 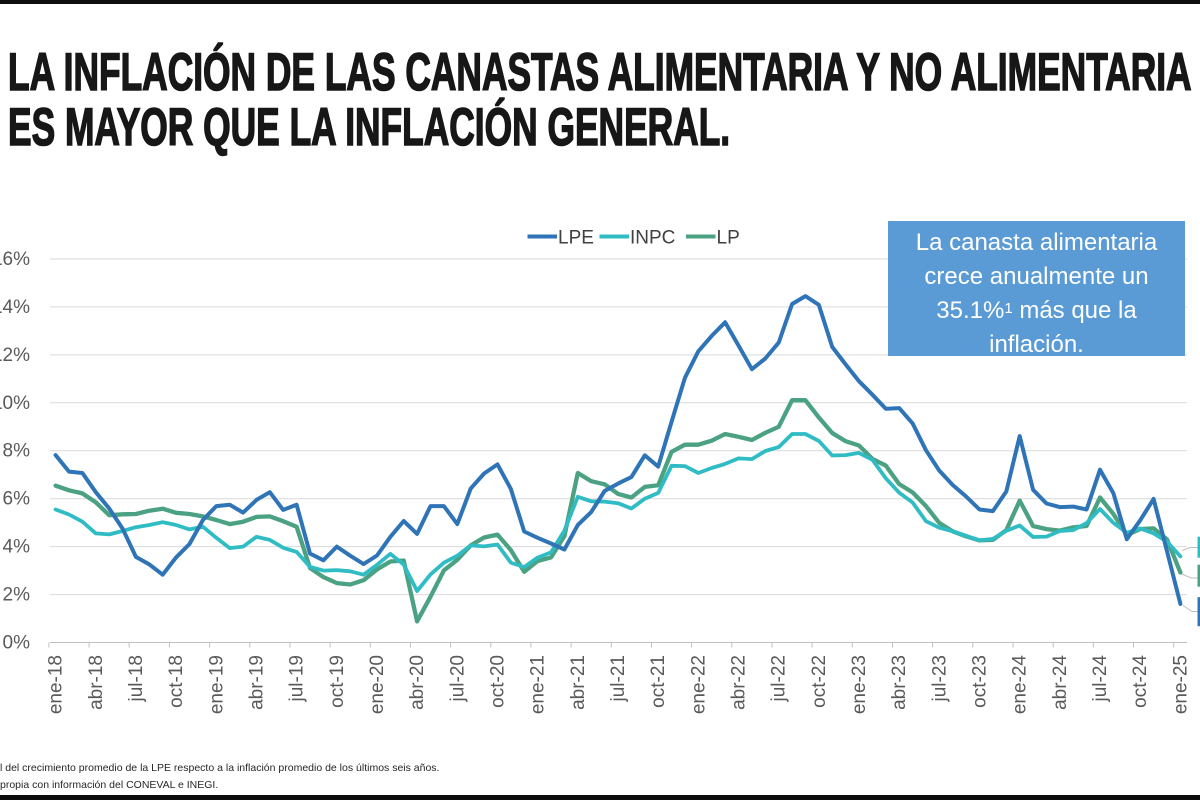 I want to click on svg-text: 2%, so click(x=17, y=595).